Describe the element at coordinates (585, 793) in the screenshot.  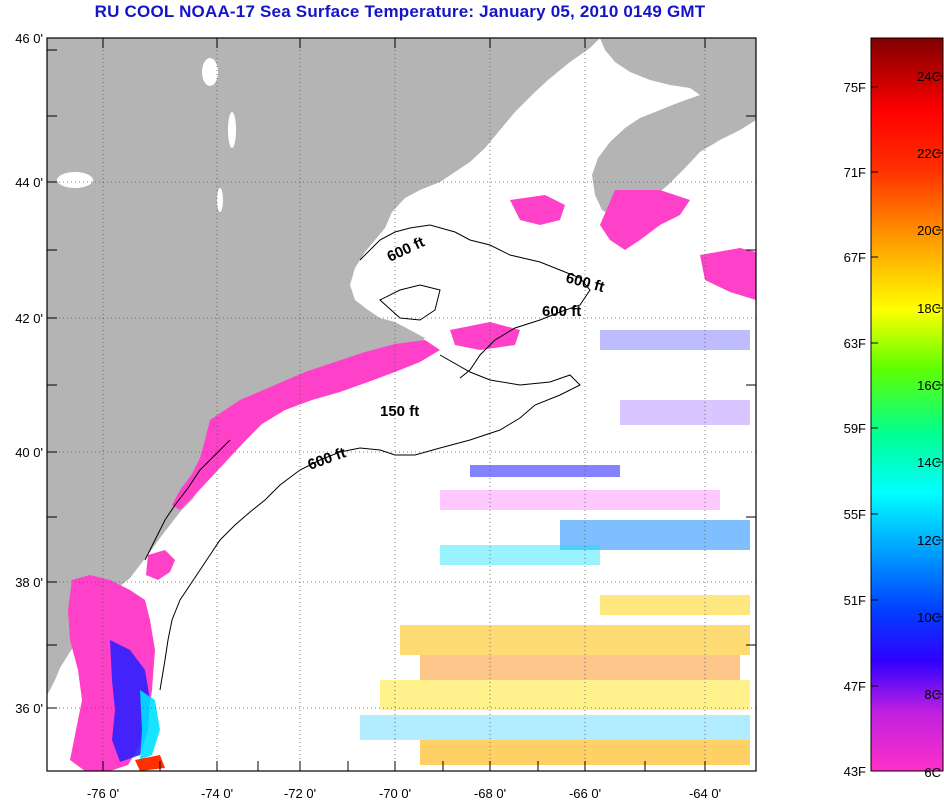
I see `lon-label: -66 0'` at that location.